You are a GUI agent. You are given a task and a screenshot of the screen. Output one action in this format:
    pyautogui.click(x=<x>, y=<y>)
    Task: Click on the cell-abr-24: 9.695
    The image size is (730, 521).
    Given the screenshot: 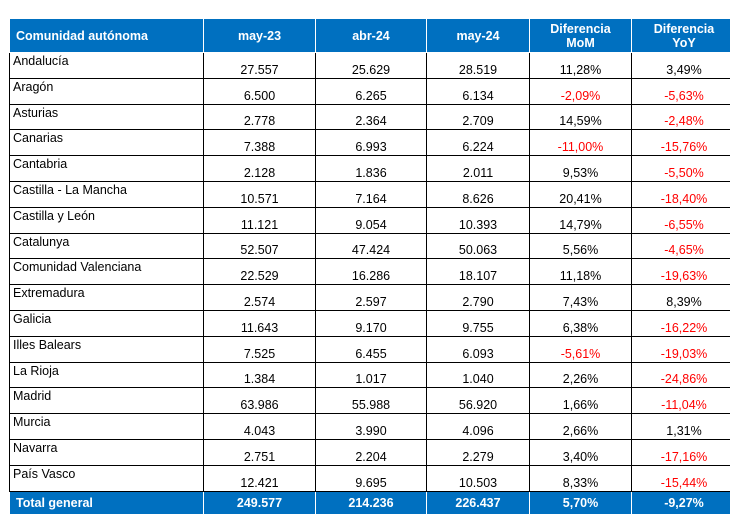 What is the action you would take?
    pyautogui.click(x=371, y=478)
    